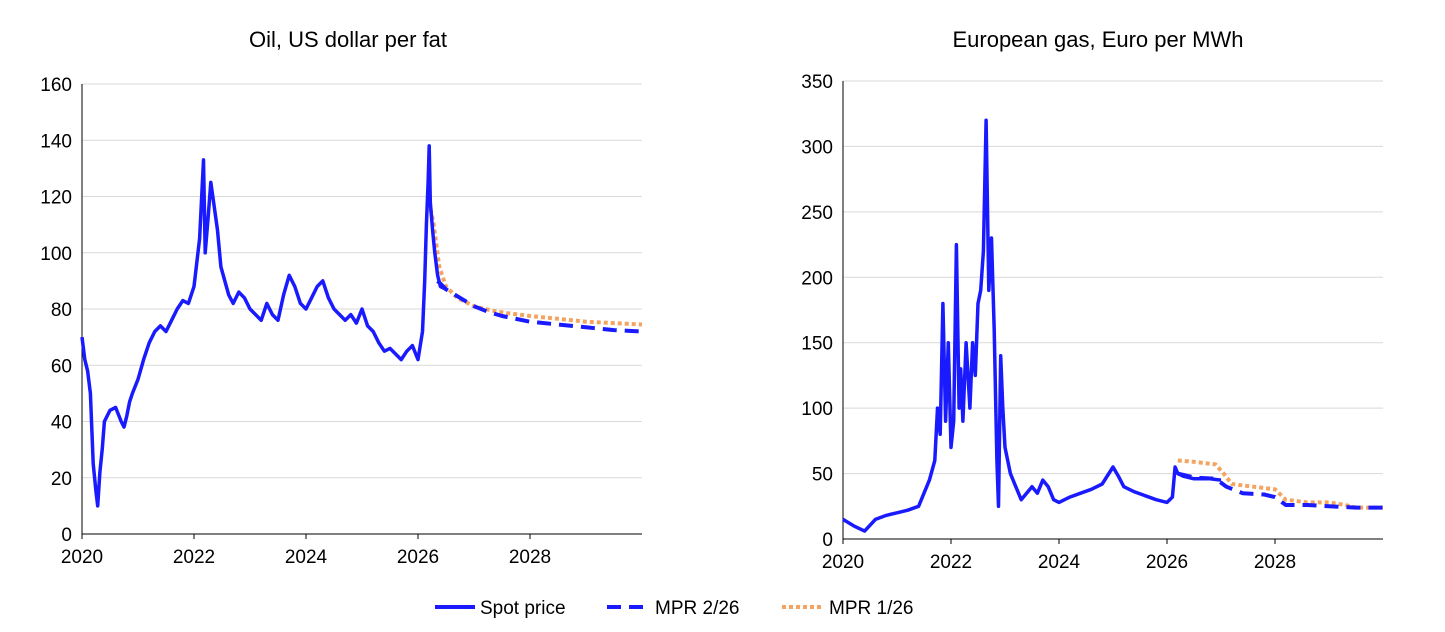  What do you see at coordinates (817, 213) in the screenshot?
I see `y-tick-label: 250` at bounding box center [817, 213].